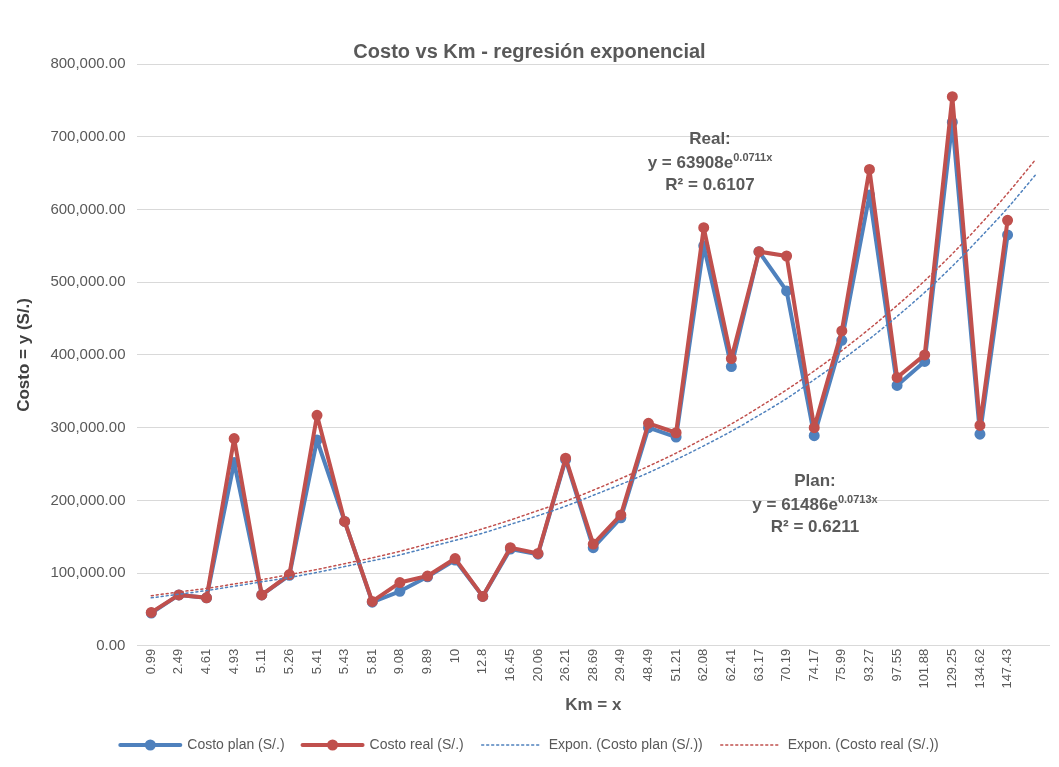  I want to click on y-tick-label: 300,000.00, so click(88, 426).